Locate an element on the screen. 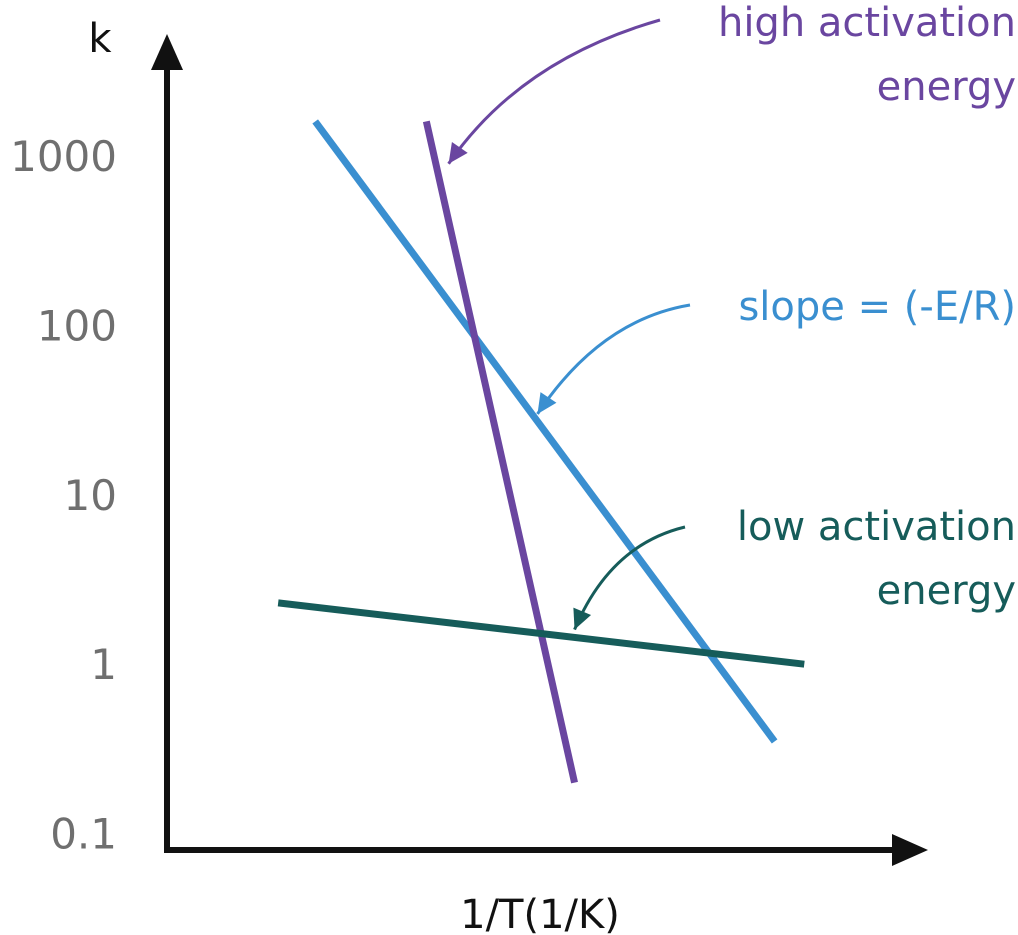 The height and width of the screenshot is (935, 1018). y-axis-label: k is located at coordinates (100, 39).